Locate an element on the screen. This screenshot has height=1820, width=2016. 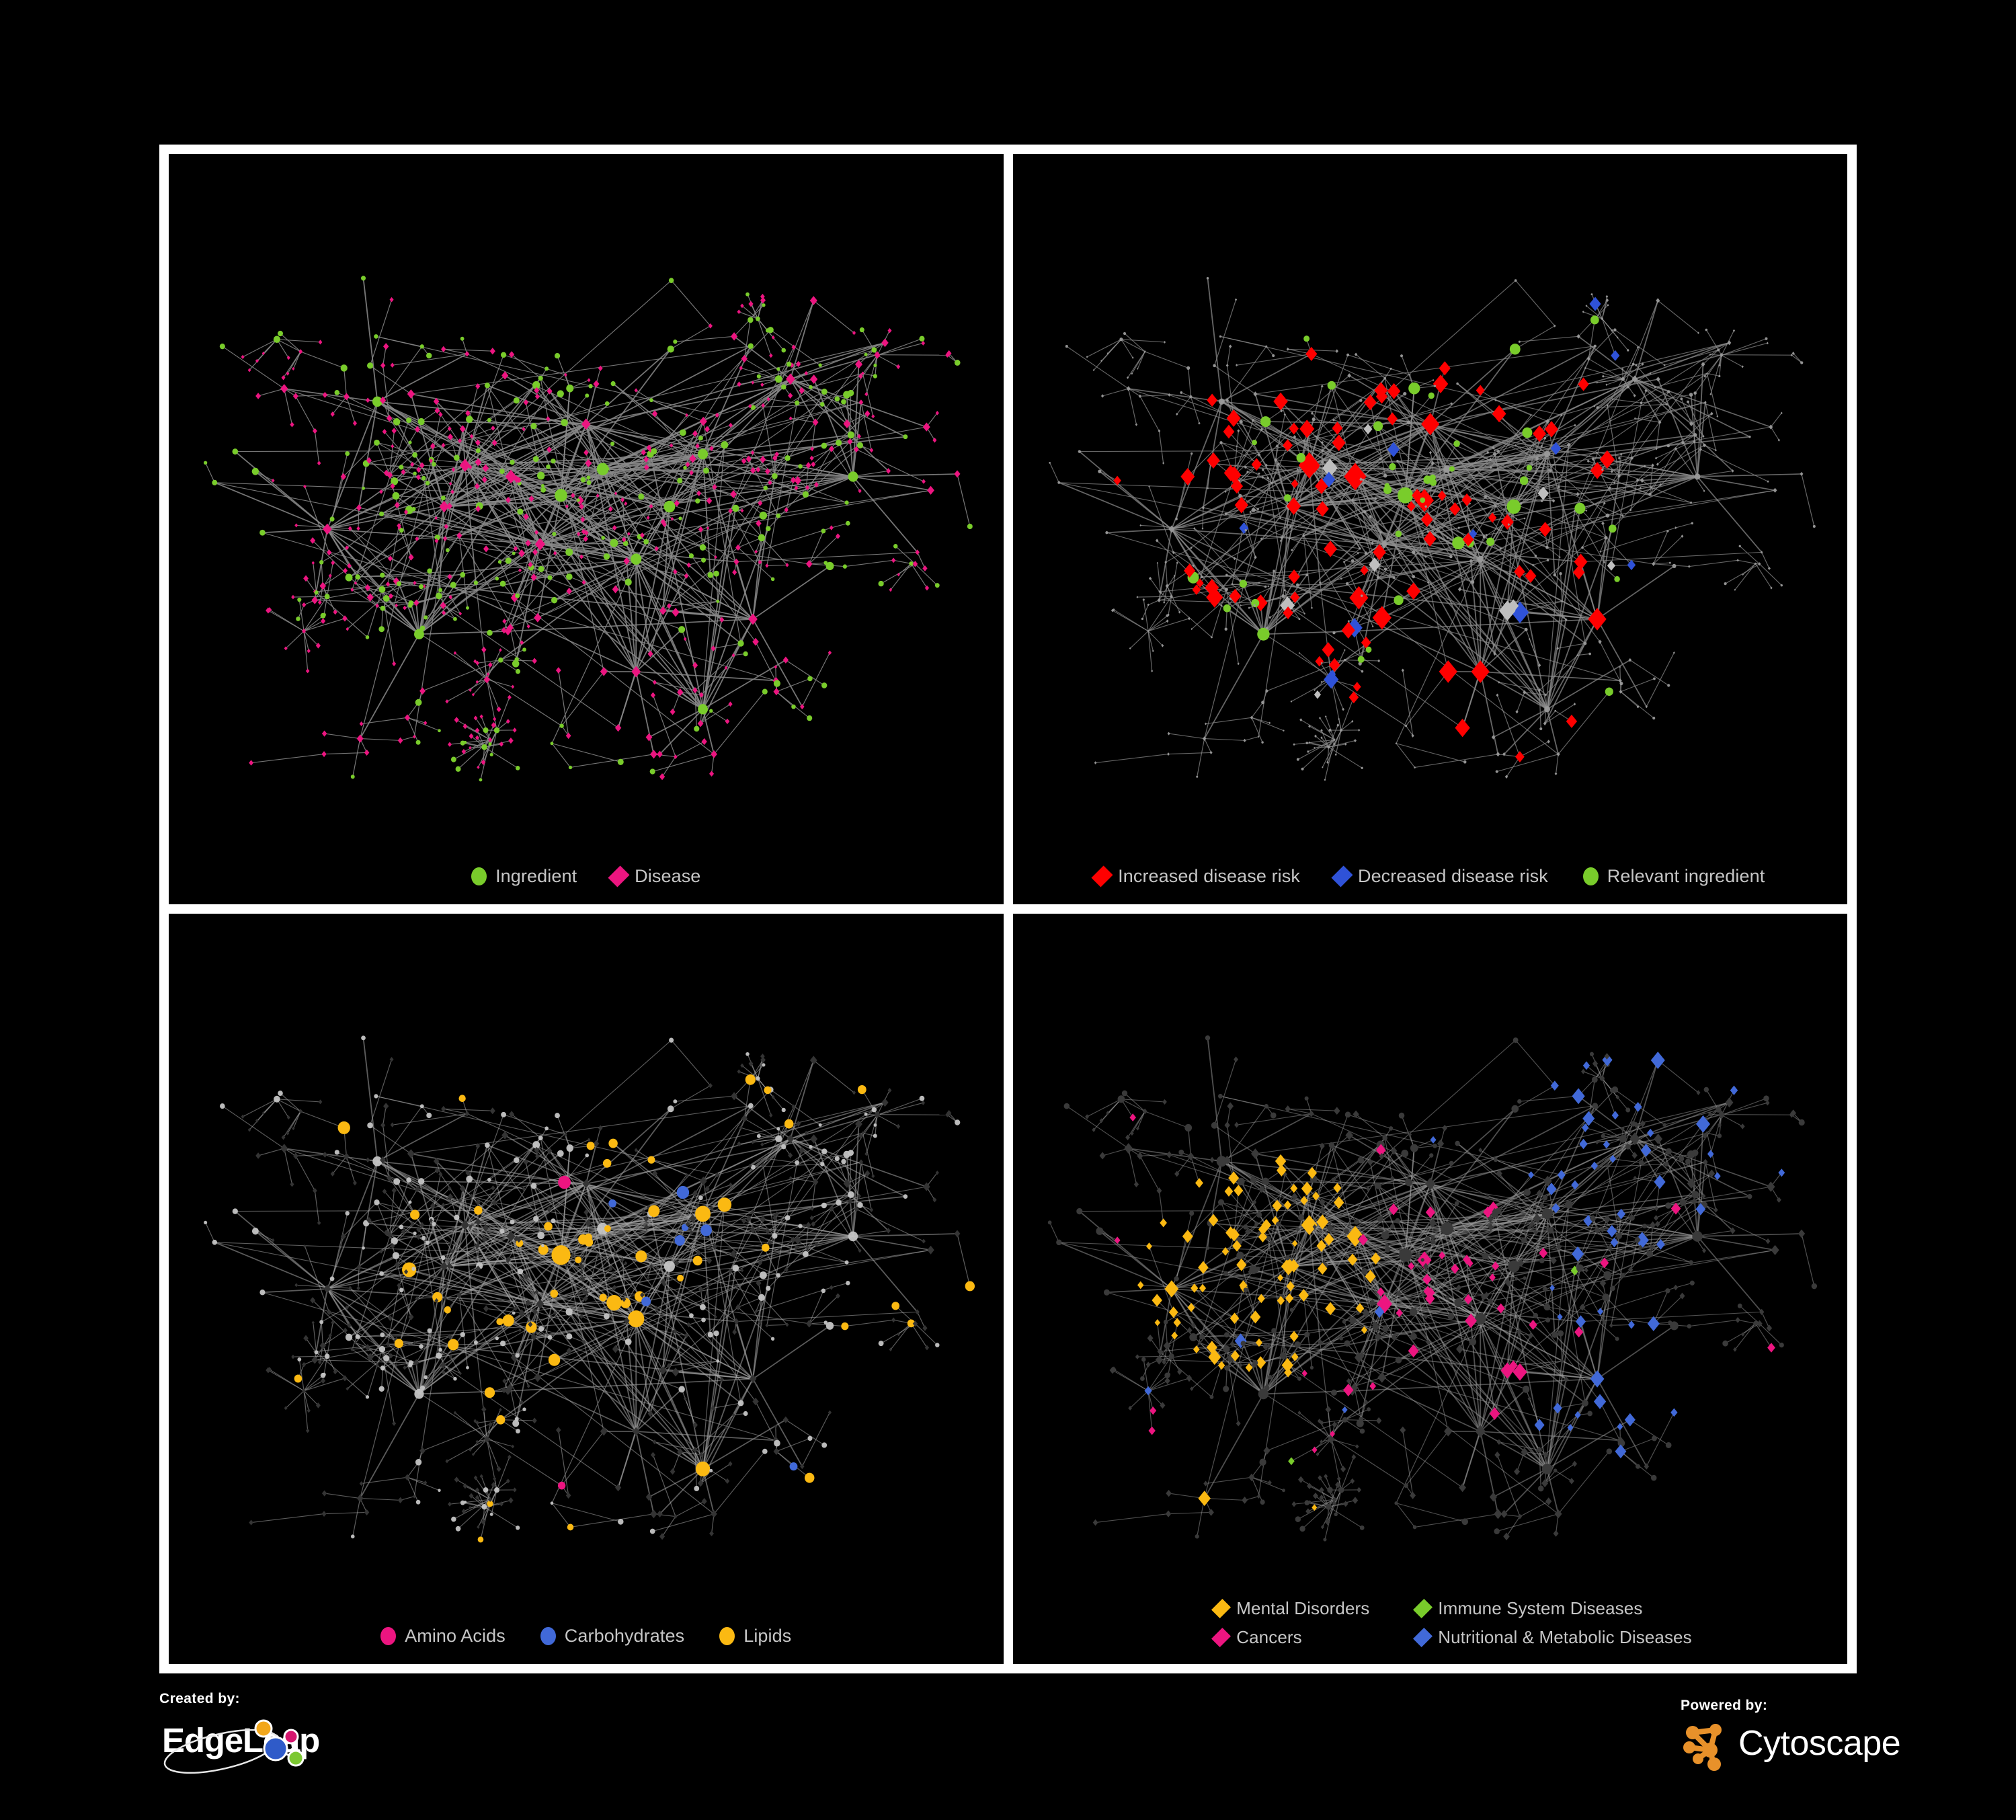
created-by-kicker: Created by: is located at coordinates (199, 1698).